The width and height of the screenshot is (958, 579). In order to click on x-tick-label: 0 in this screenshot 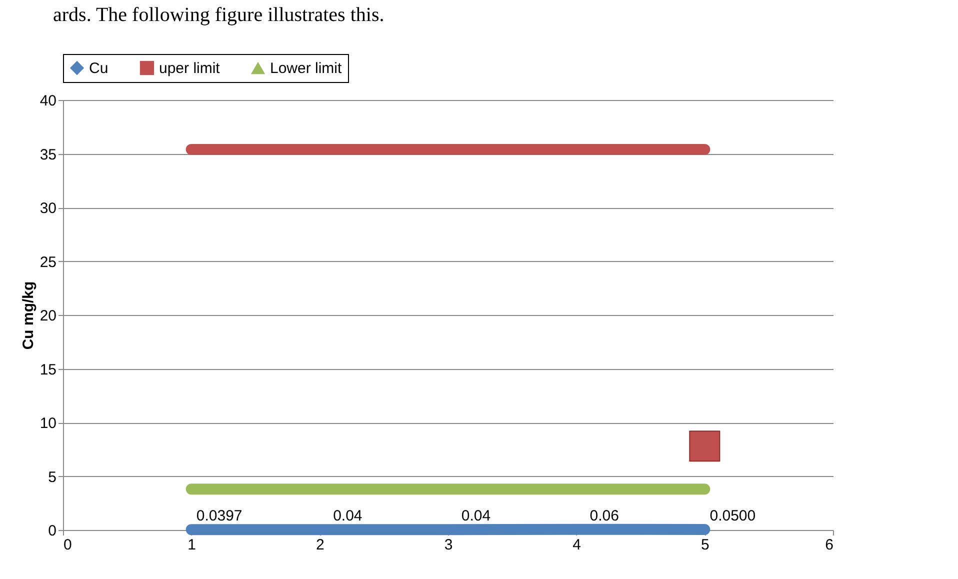, I will do `click(68, 545)`.